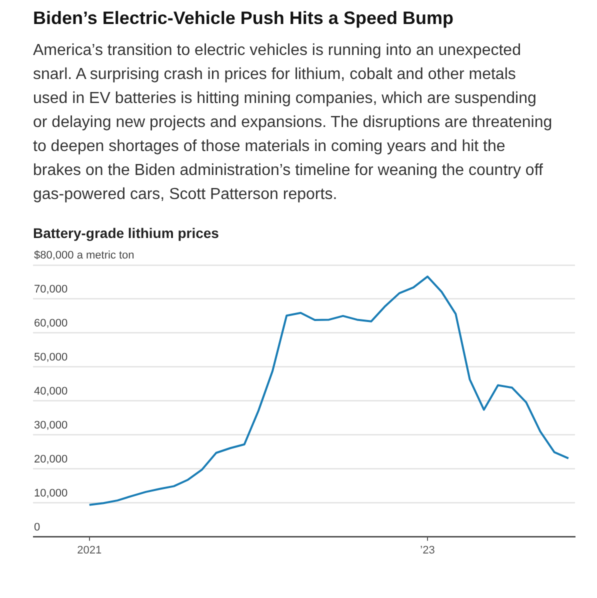  Describe the element at coordinates (51, 459) in the screenshot. I see `y-tick-label: 20,000` at that location.